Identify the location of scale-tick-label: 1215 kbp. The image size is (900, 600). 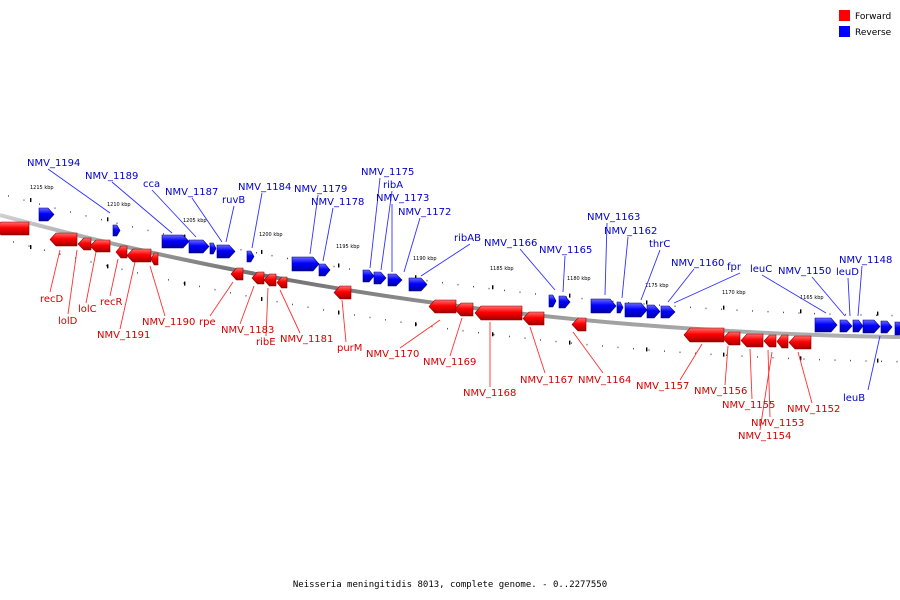
(42, 188).